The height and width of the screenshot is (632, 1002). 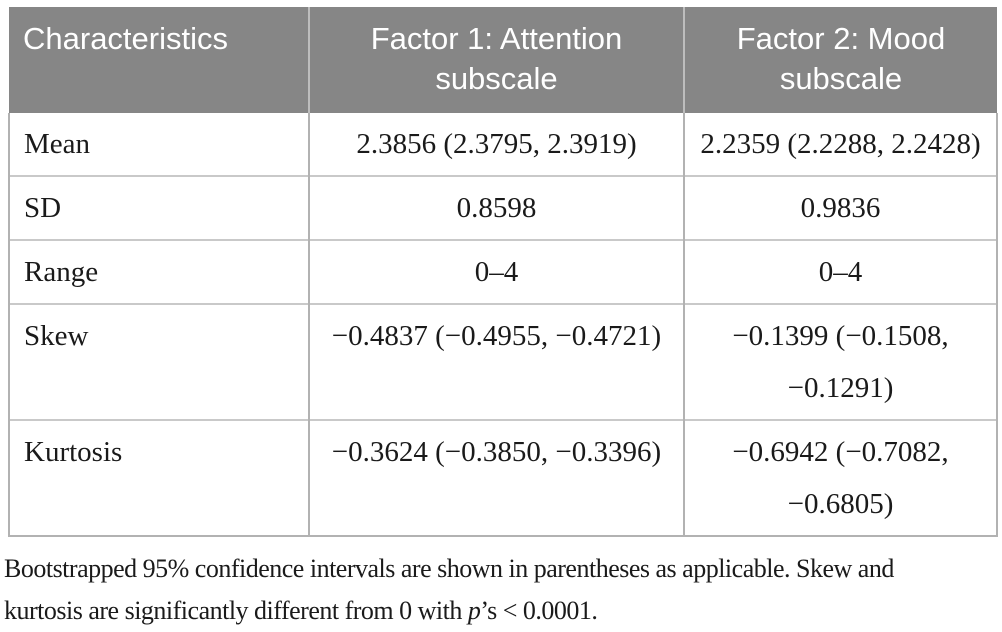 I want to click on sd-factor2-value: 0.9836, so click(x=840, y=207).